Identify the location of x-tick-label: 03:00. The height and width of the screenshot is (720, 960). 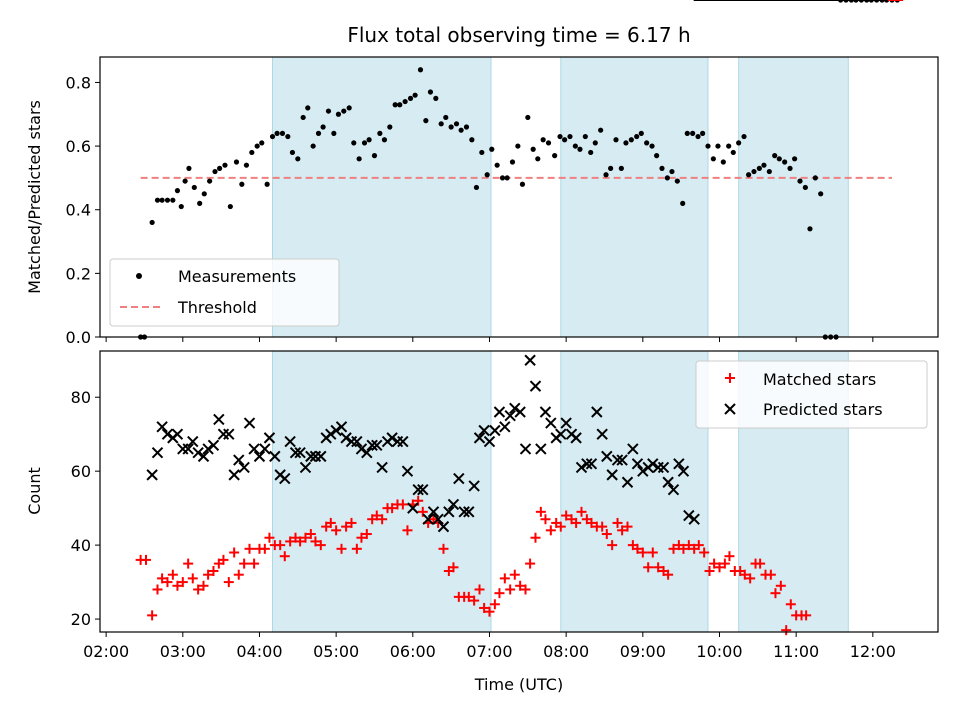
(183, 651).